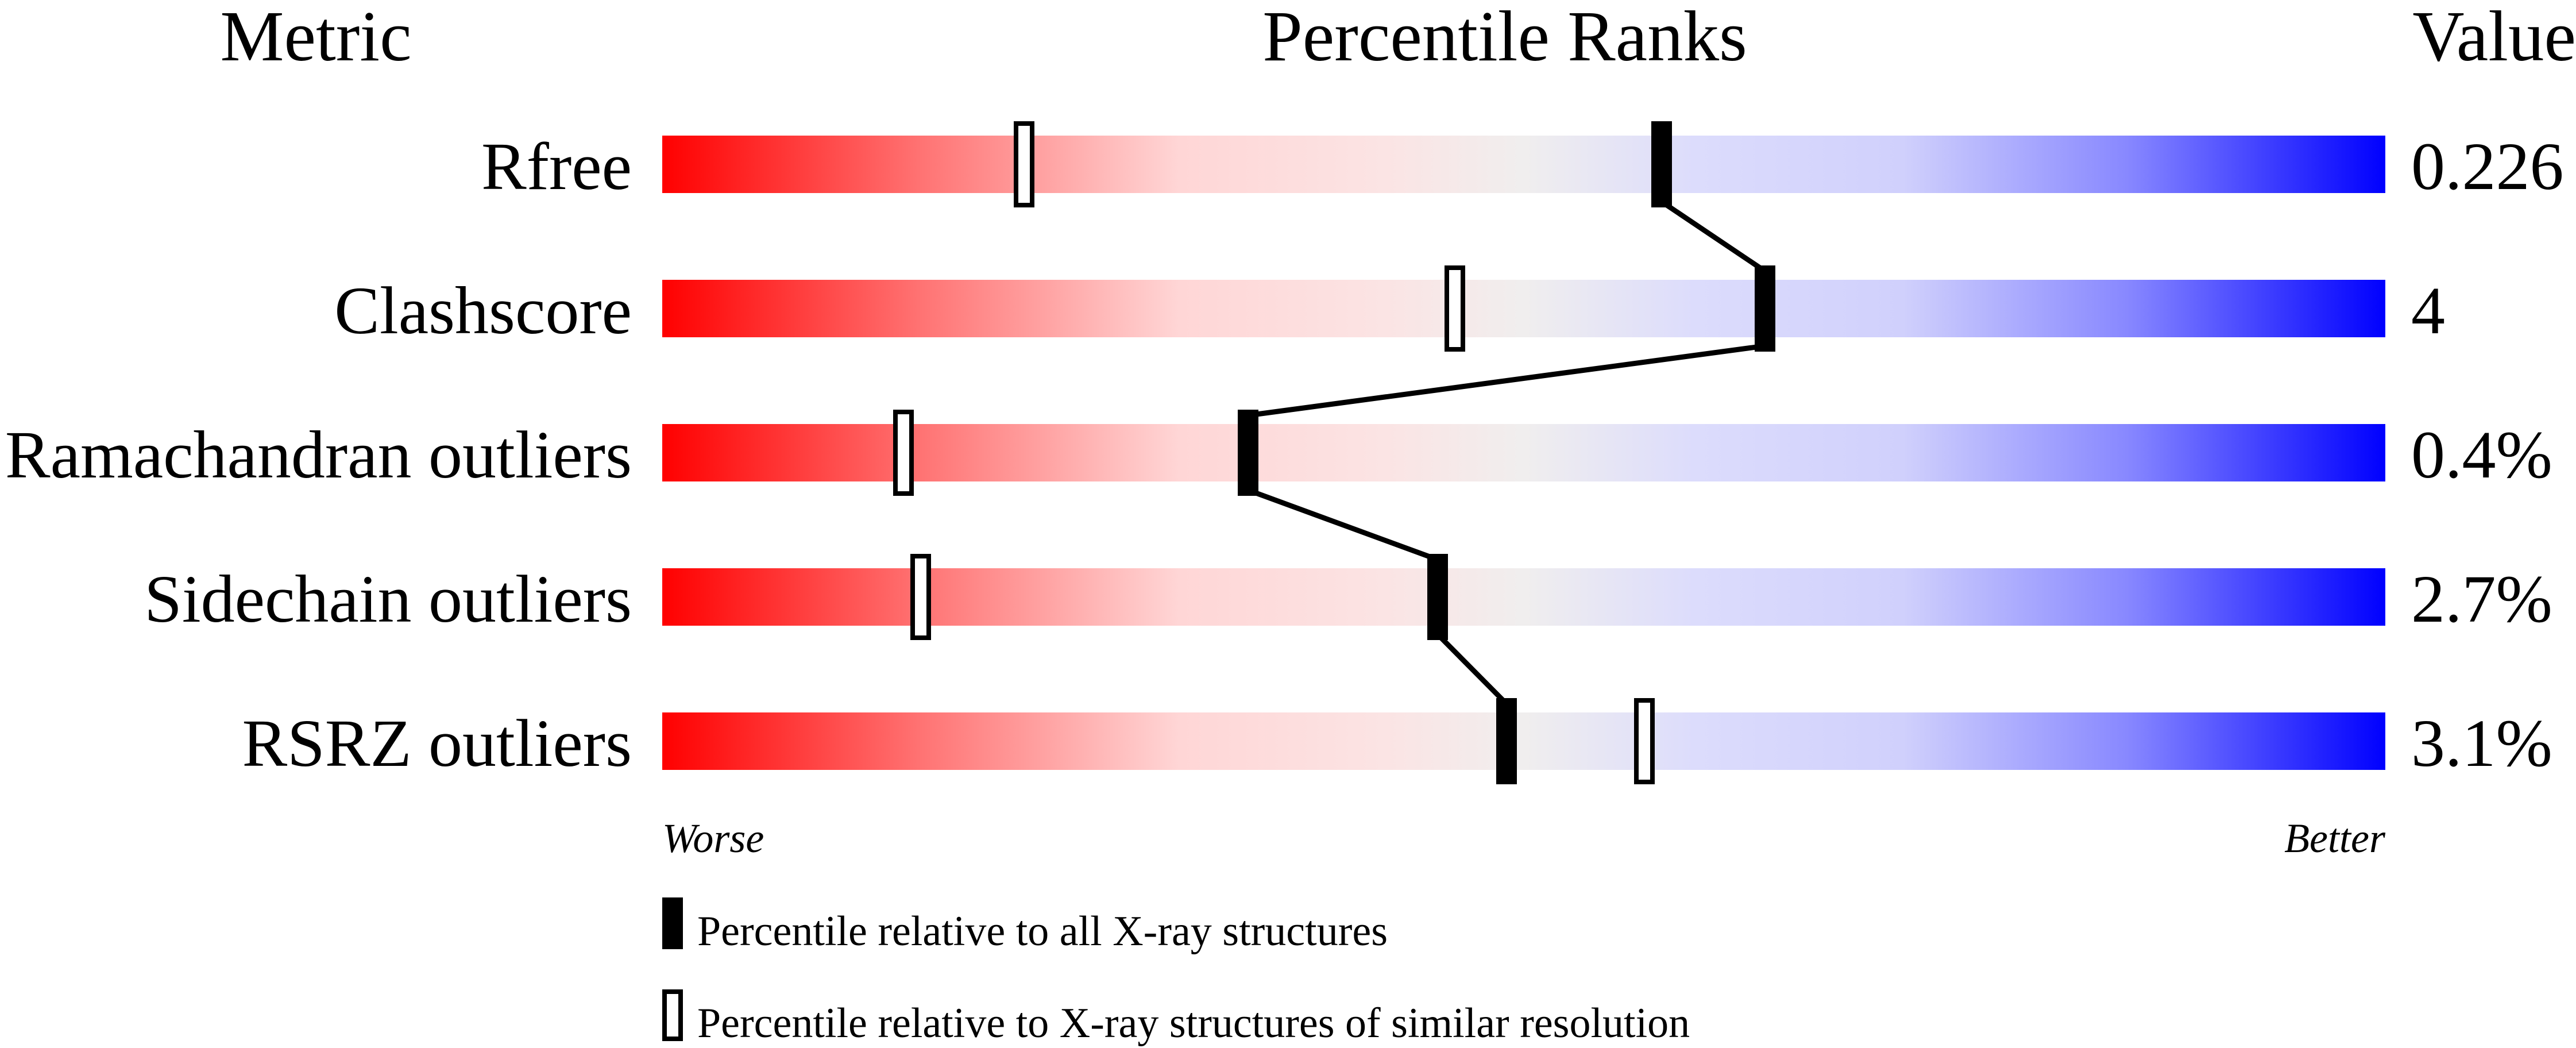  What do you see at coordinates (2481, 599) in the screenshot?
I see `metric-value: 2.7%` at bounding box center [2481, 599].